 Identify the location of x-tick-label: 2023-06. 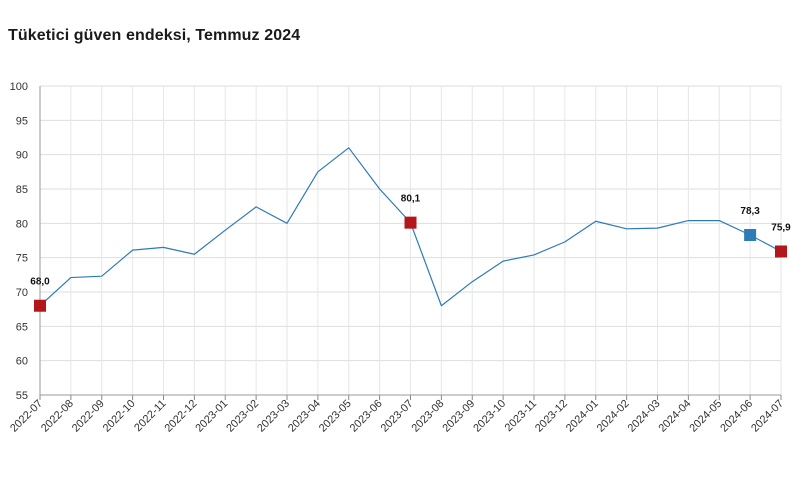
(366, 416).